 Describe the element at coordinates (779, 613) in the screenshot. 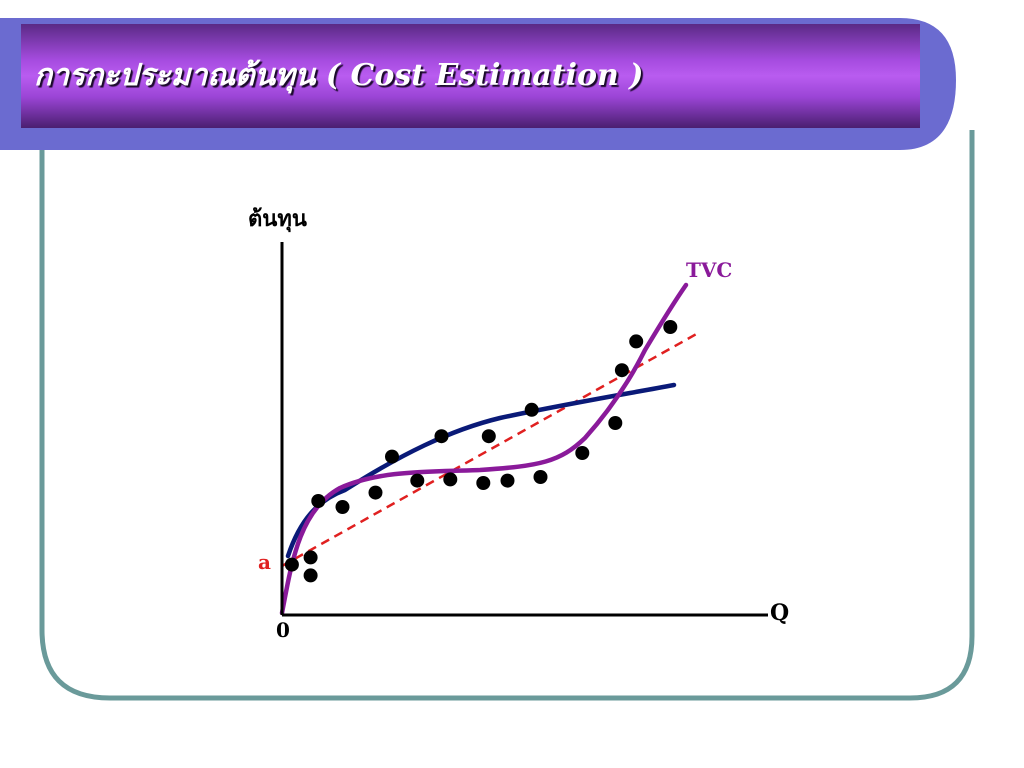

I see `x-axis-label: Q` at that location.